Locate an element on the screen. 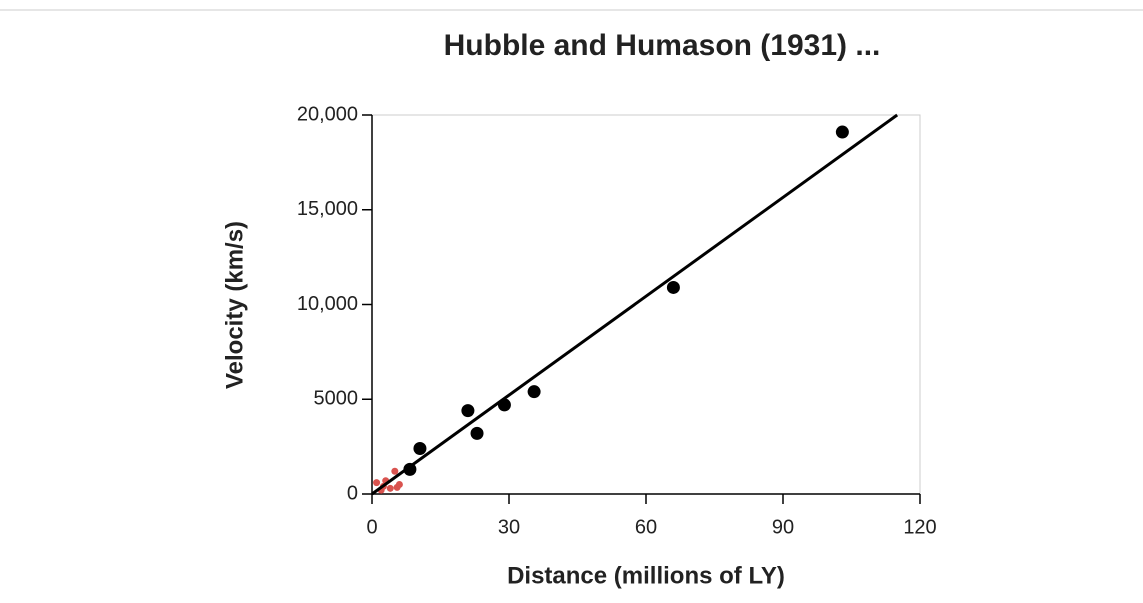 Image resolution: width=1143 pixels, height=603 pixels. x-tick-label: 30 is located at coordinates (509, 527).